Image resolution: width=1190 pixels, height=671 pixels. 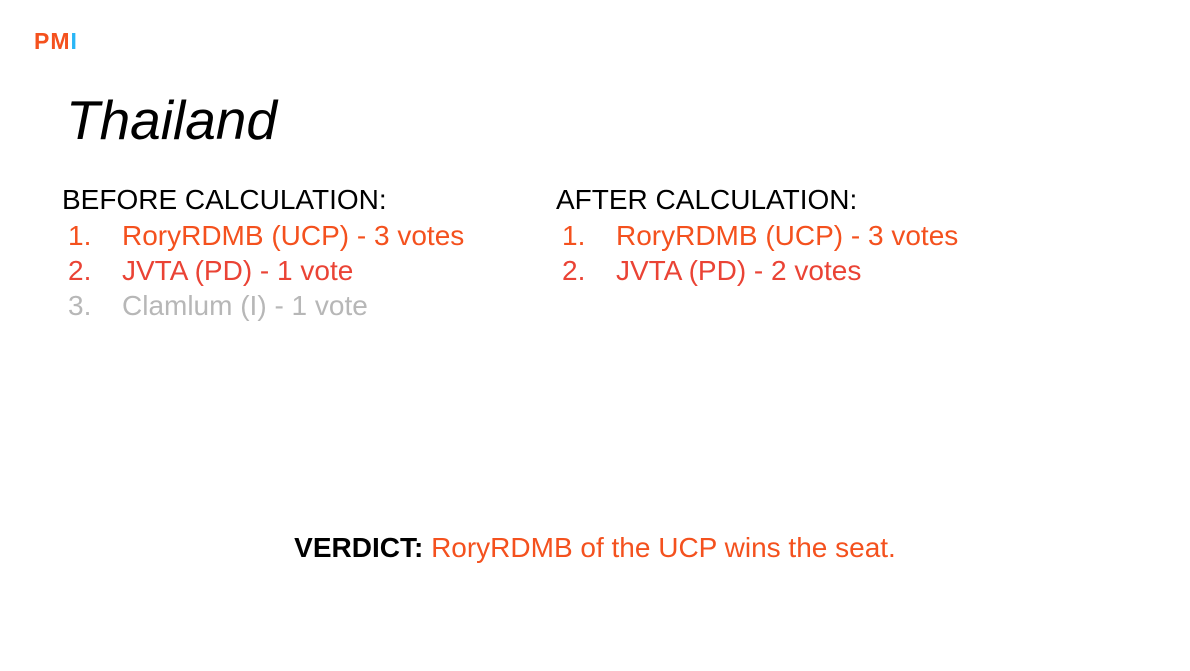 I want to click on list-item: 3. Clamlum (I) - 1 vote, so click(x=297, y=305).